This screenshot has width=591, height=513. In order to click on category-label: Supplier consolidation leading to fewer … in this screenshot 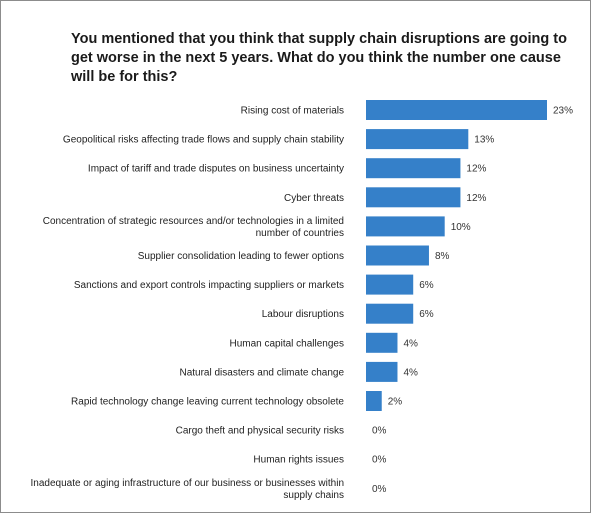, I will do `click(241, 256)`.